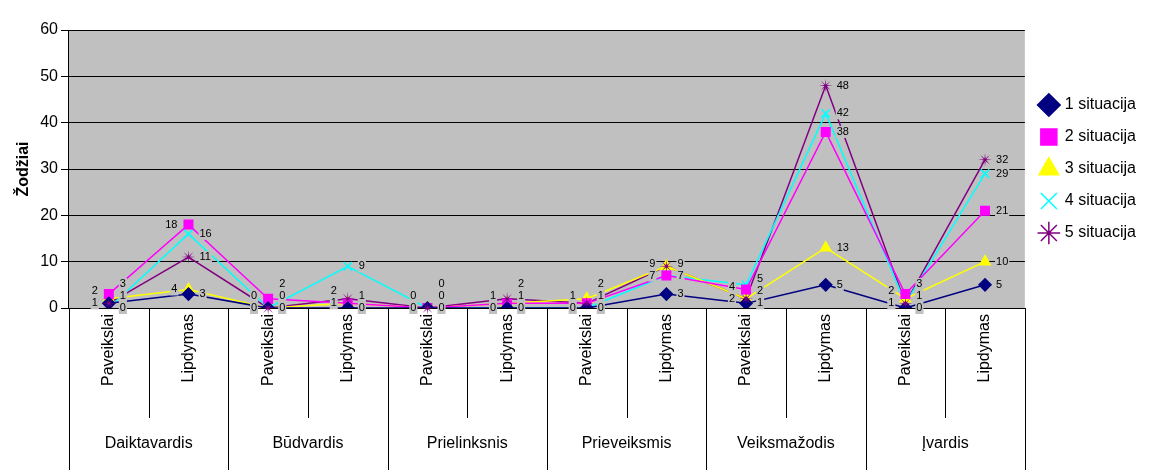  Describe the element at coordinates (1002, 260) in the screenshot. I see `data-label: 10` at that location.